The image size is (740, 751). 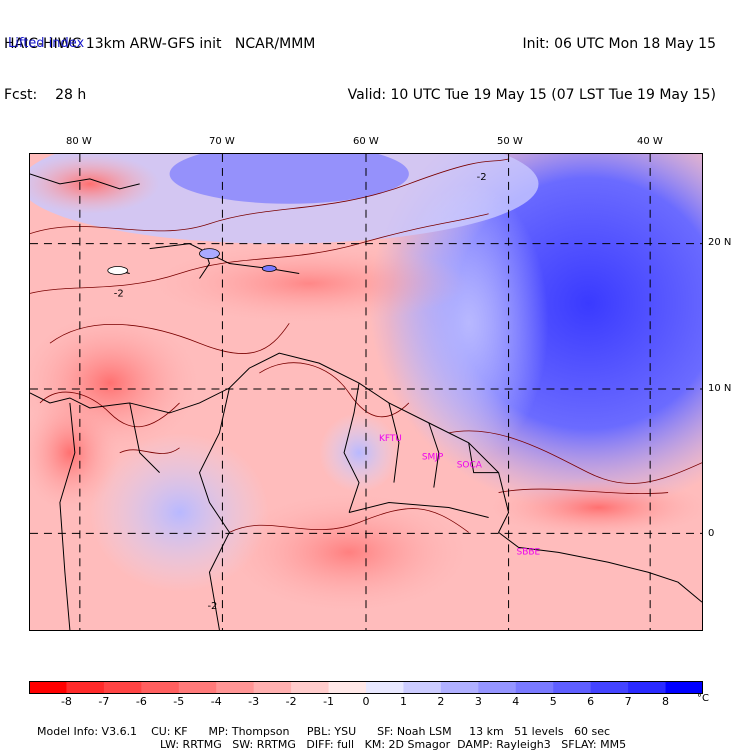 What do you see at coordinates (21, 95) in the screenshot?
I see `fcst-label: Fcst:` at bounding box center [21, 95].